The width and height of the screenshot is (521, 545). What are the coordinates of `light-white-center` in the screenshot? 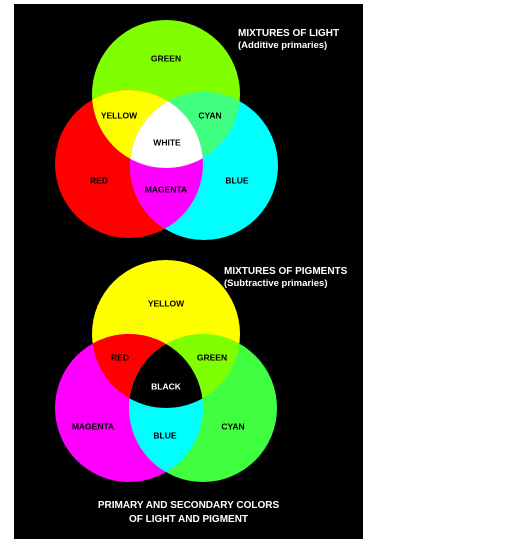 It's located at (166, 130).